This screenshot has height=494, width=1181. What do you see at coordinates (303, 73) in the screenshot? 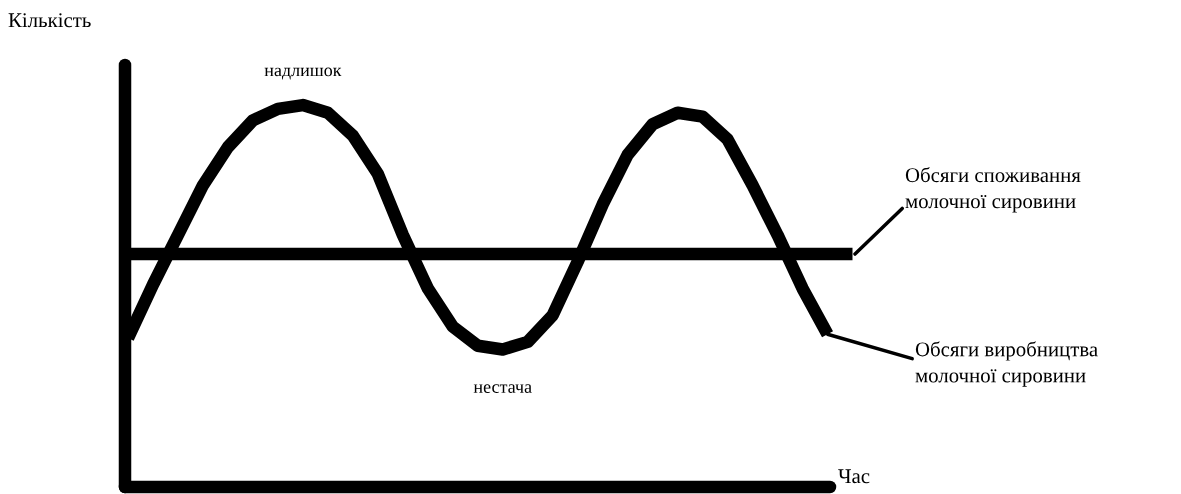
I see `text: надлишок` at bounding box center [303, 73].